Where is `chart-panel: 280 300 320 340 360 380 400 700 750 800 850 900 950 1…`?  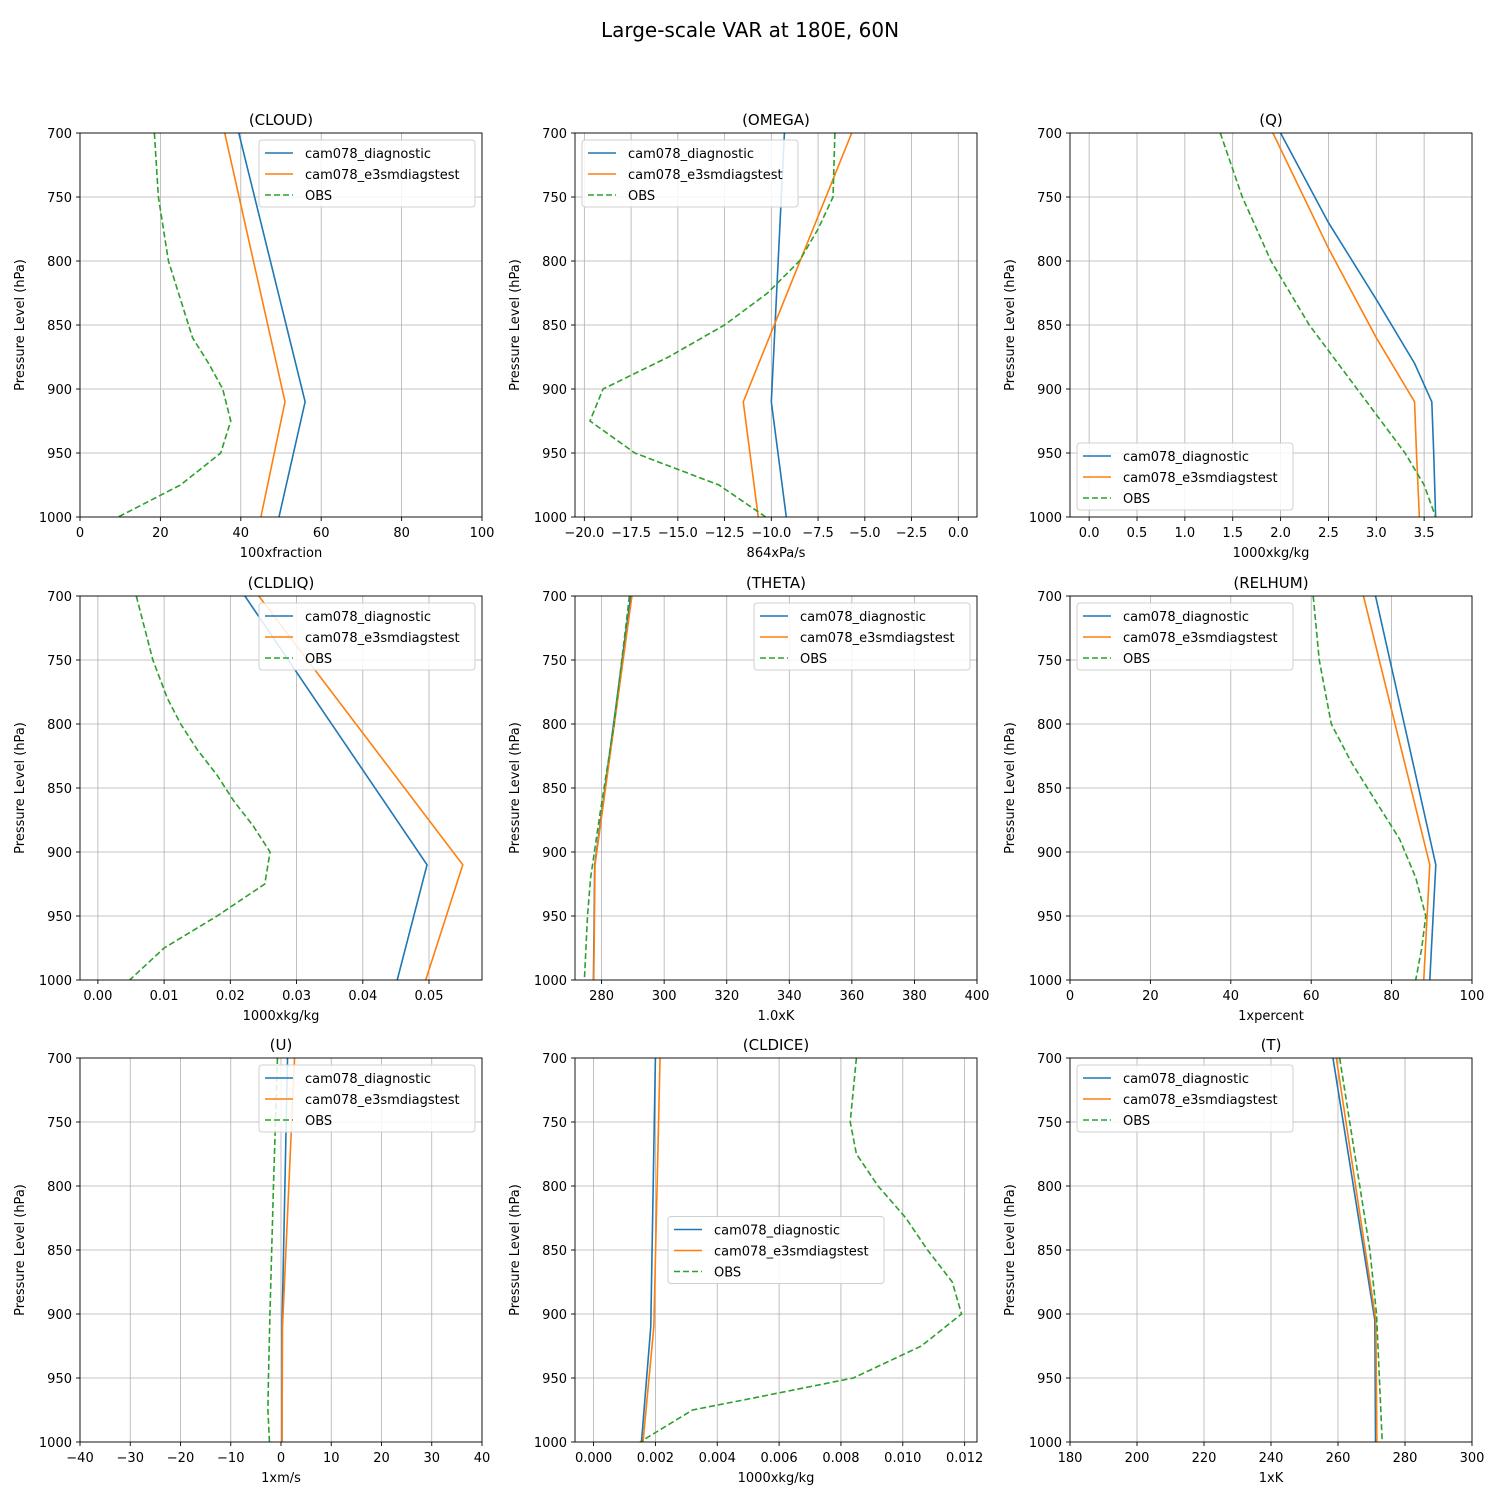 chart-panel: 280 300 320 340 360 380 400 700 750 800 850 900 950 1… is located at coordinates (748, 799).